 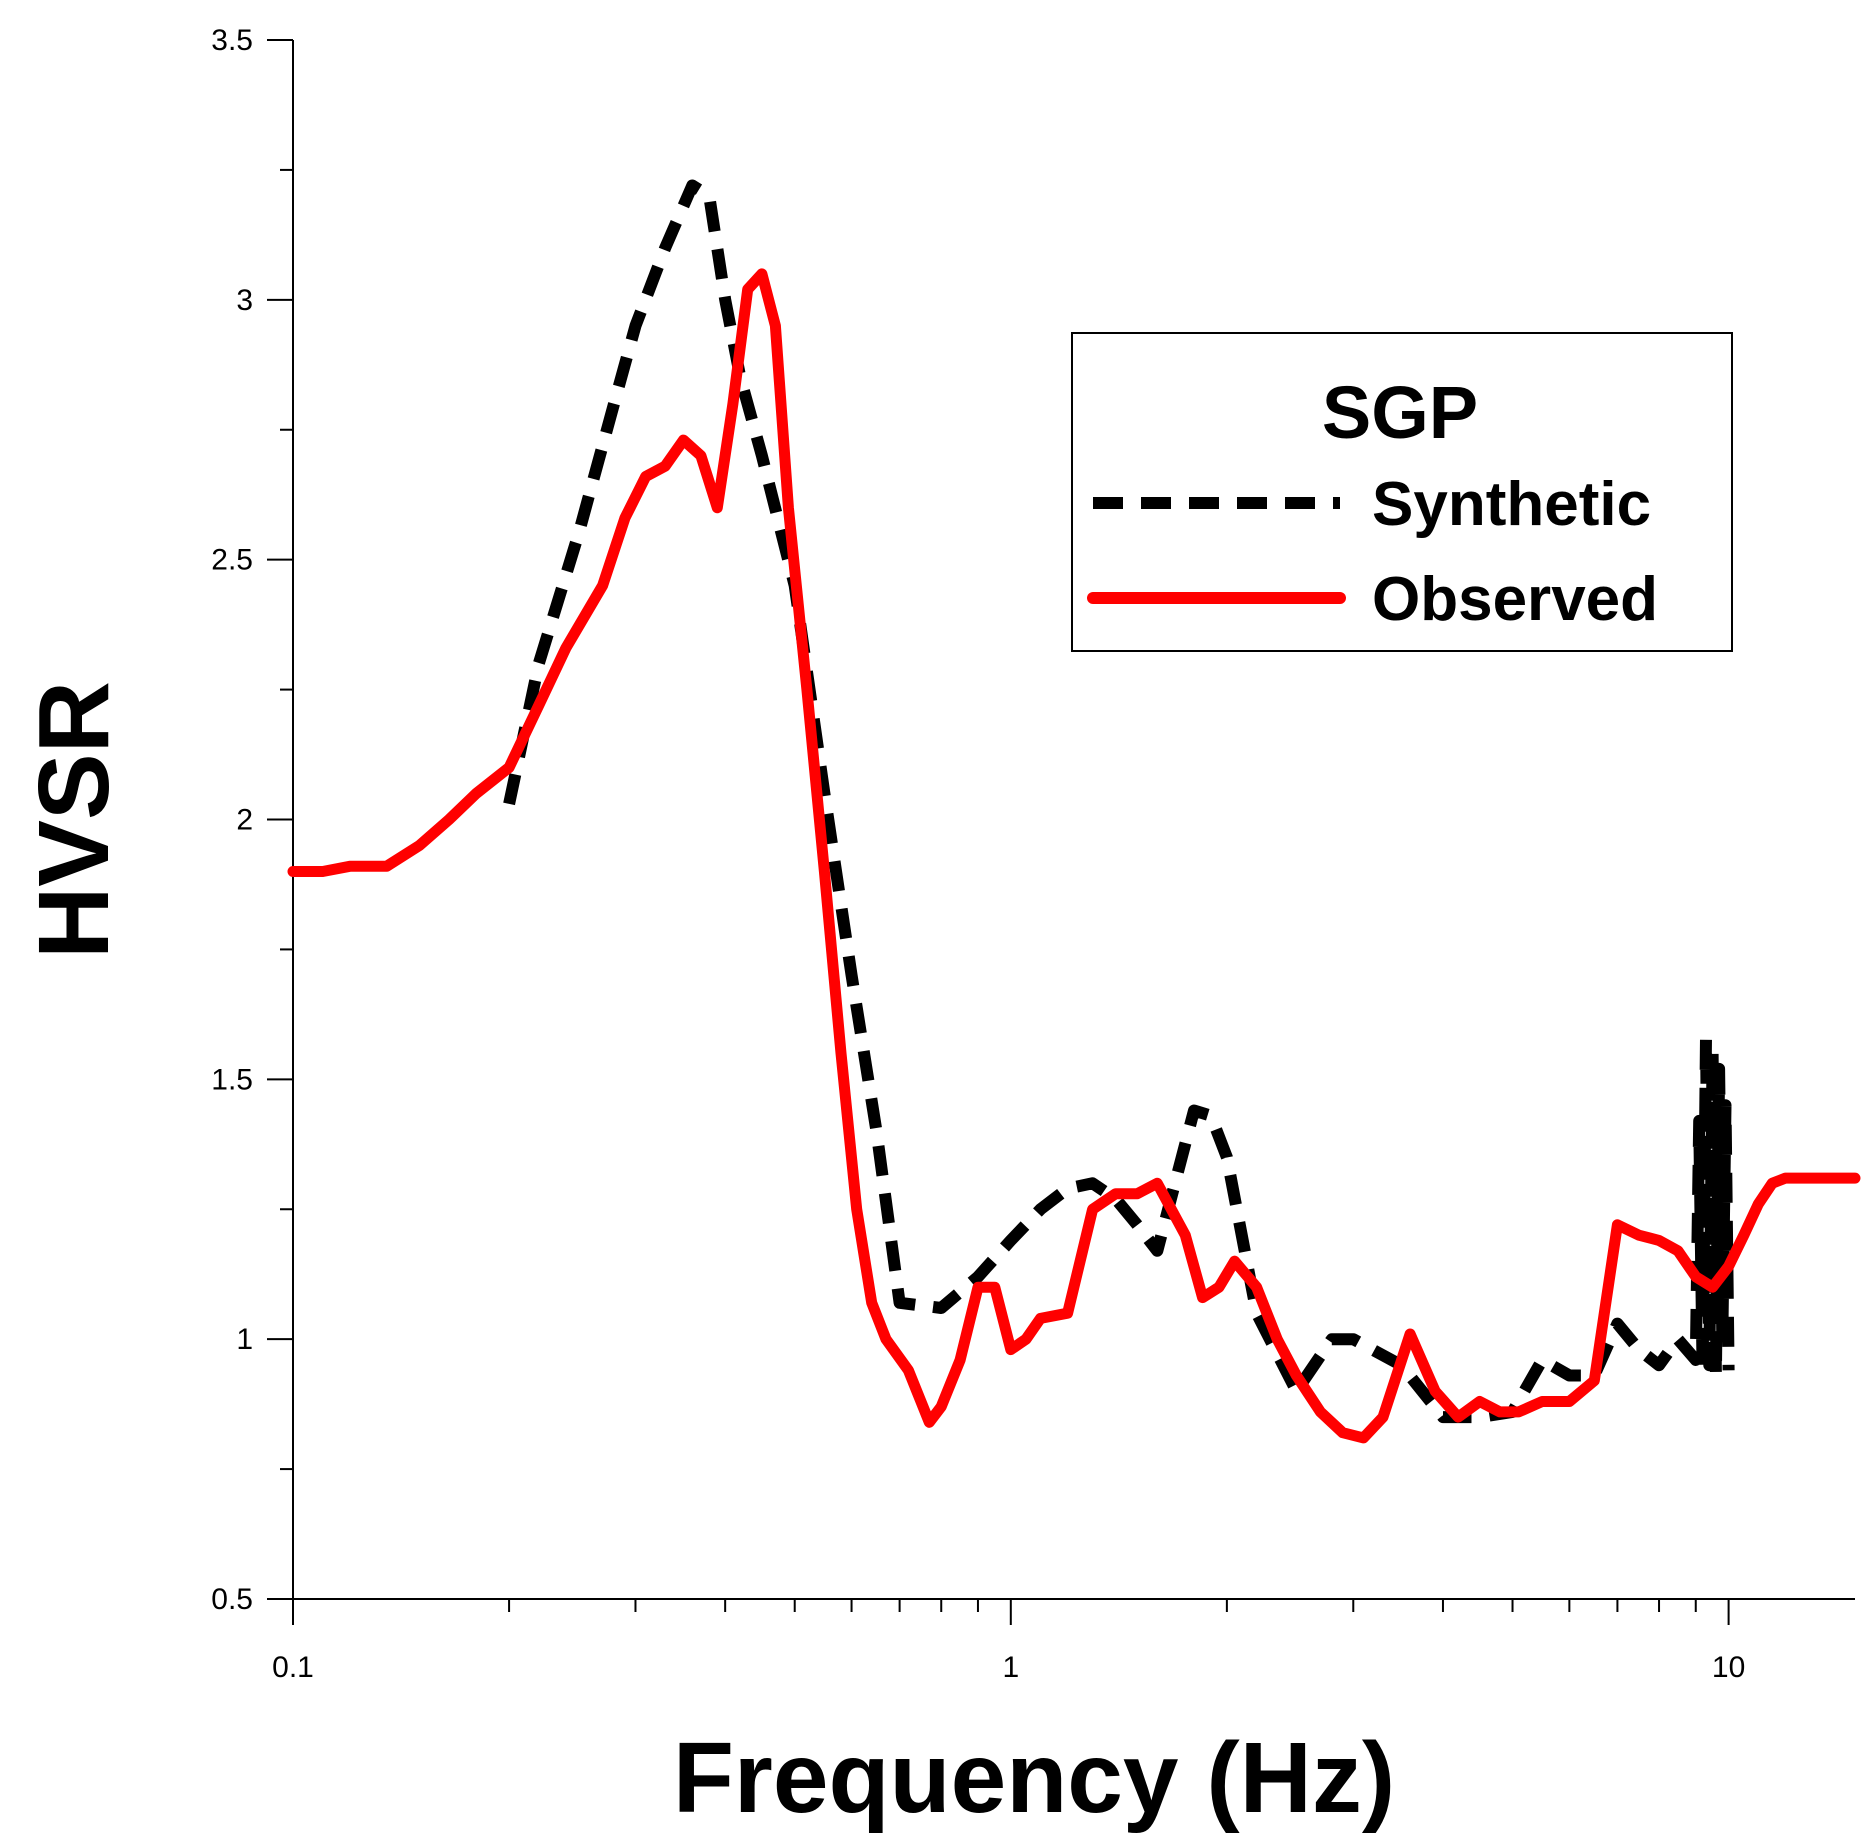 What do you see at coordinates (1400, 412) in the screenshot?
I see `legend-title: SGP` at bounding box center [1400, 412].